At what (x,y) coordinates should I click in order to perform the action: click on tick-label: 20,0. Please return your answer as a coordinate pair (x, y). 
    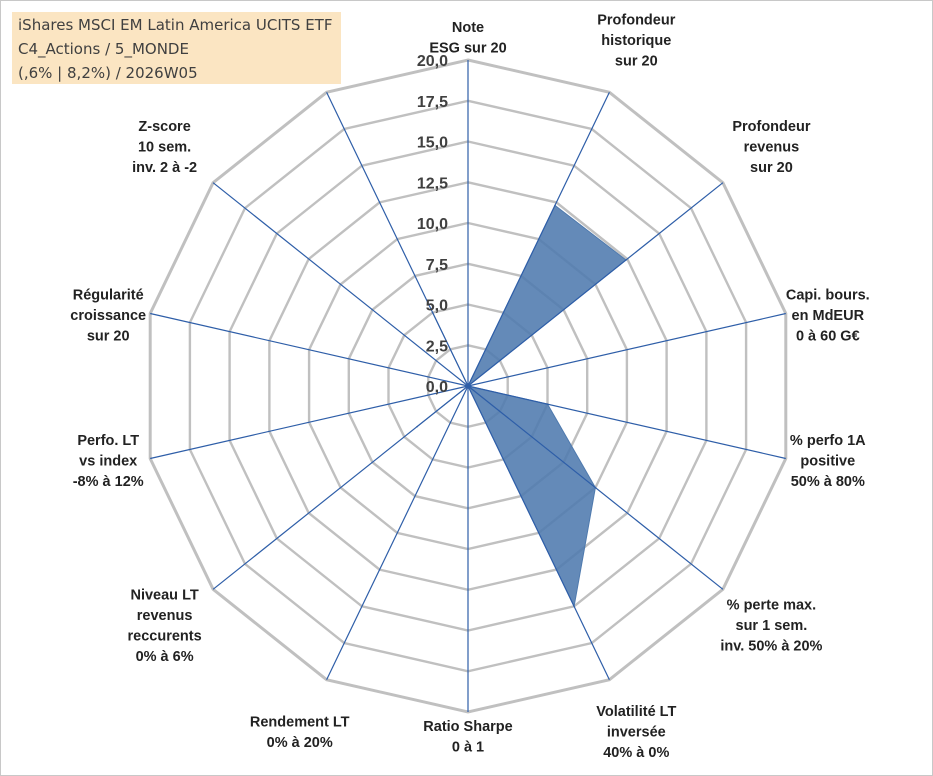
    Looking at the image, I should click on (432, 61).